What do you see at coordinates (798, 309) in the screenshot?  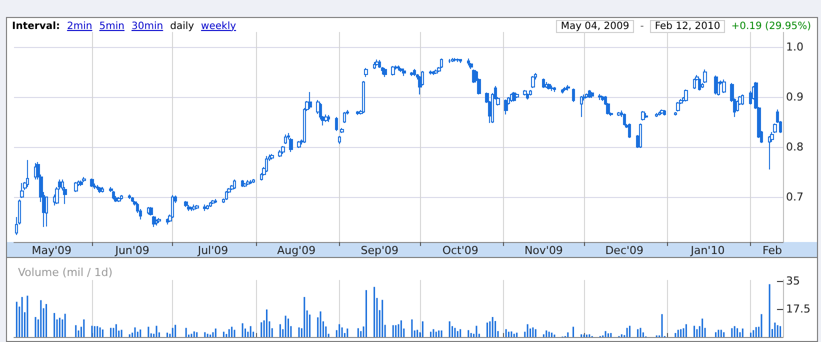 I see `y-tick-label: 17.5` at bounding box center [798, 309].